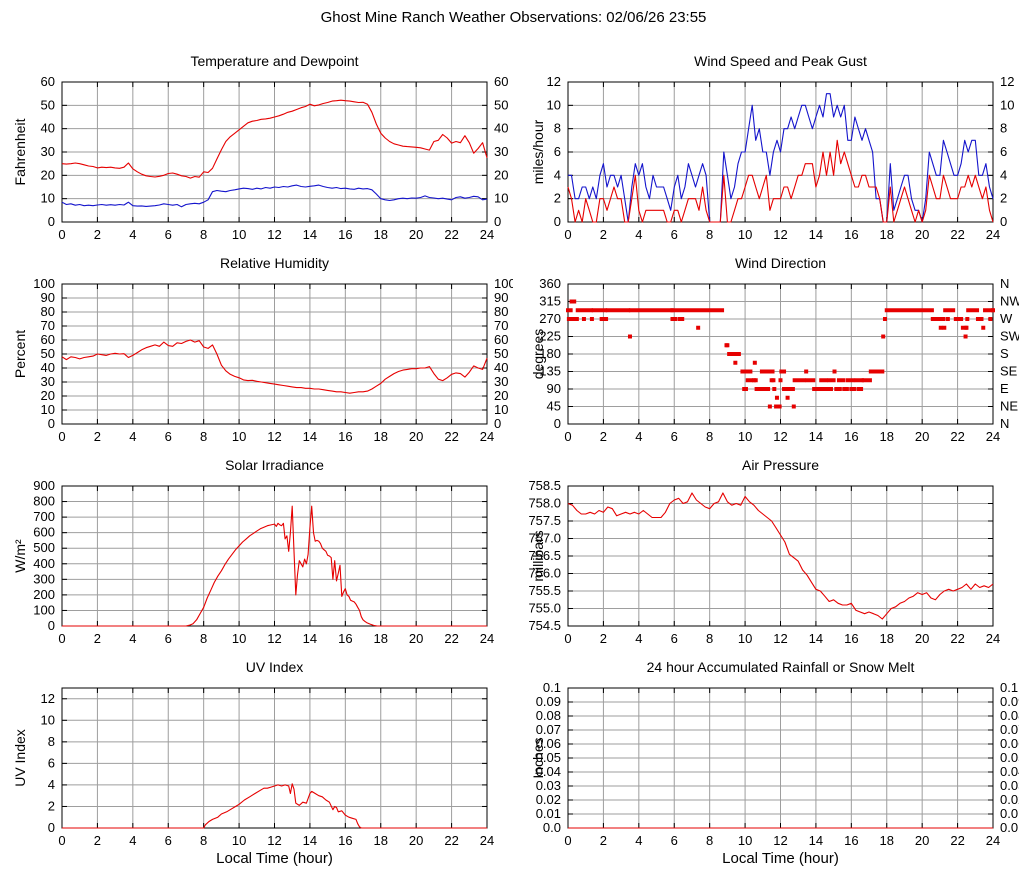 The image size is (1027, 878). I want to click on svg-text: 360, so click(550, 283).